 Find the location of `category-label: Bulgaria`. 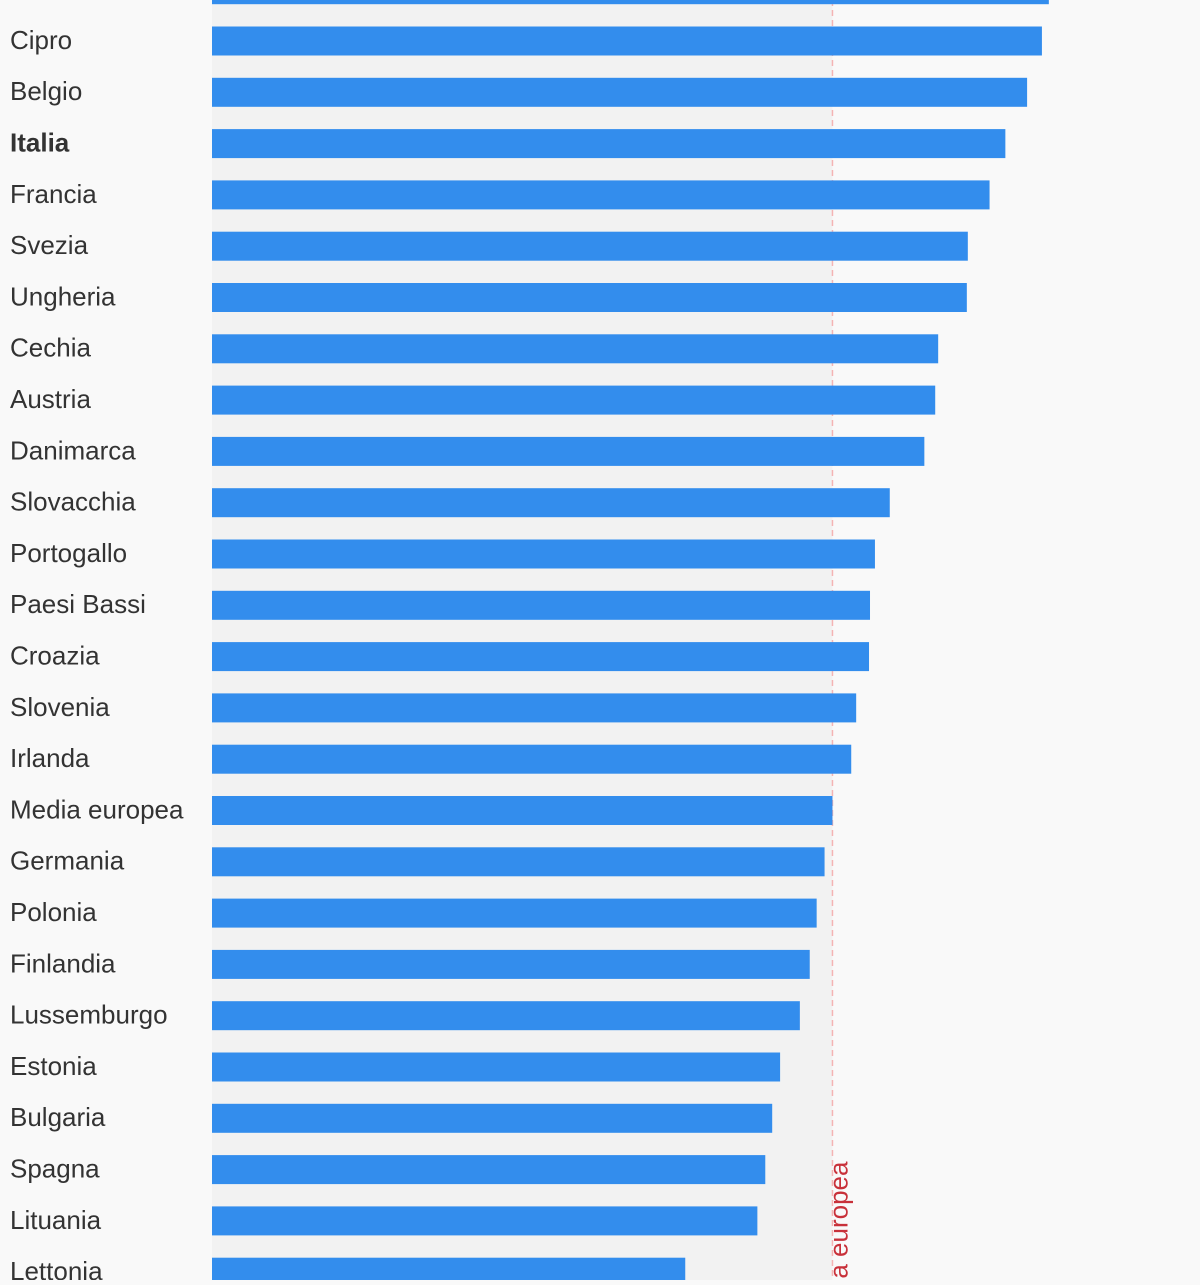

category-label: Bulgaria is located at coordinates (58, 1117).